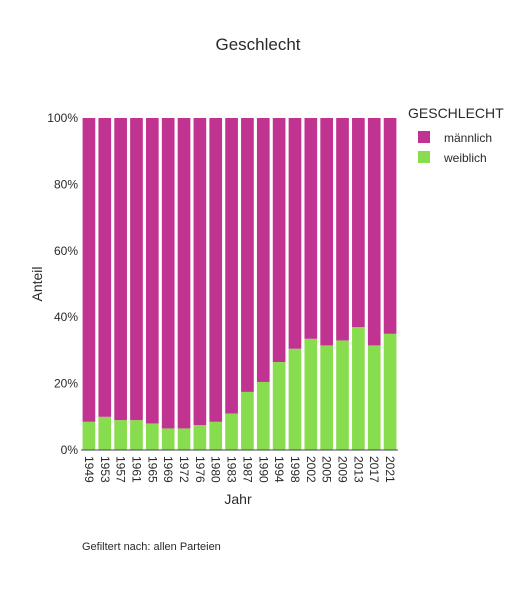 The height and width of the screenshot is (600, 516). Describe the element at coordinates (168, 469) in the screenshot. I see `x-tick-label: 1969` at that location.